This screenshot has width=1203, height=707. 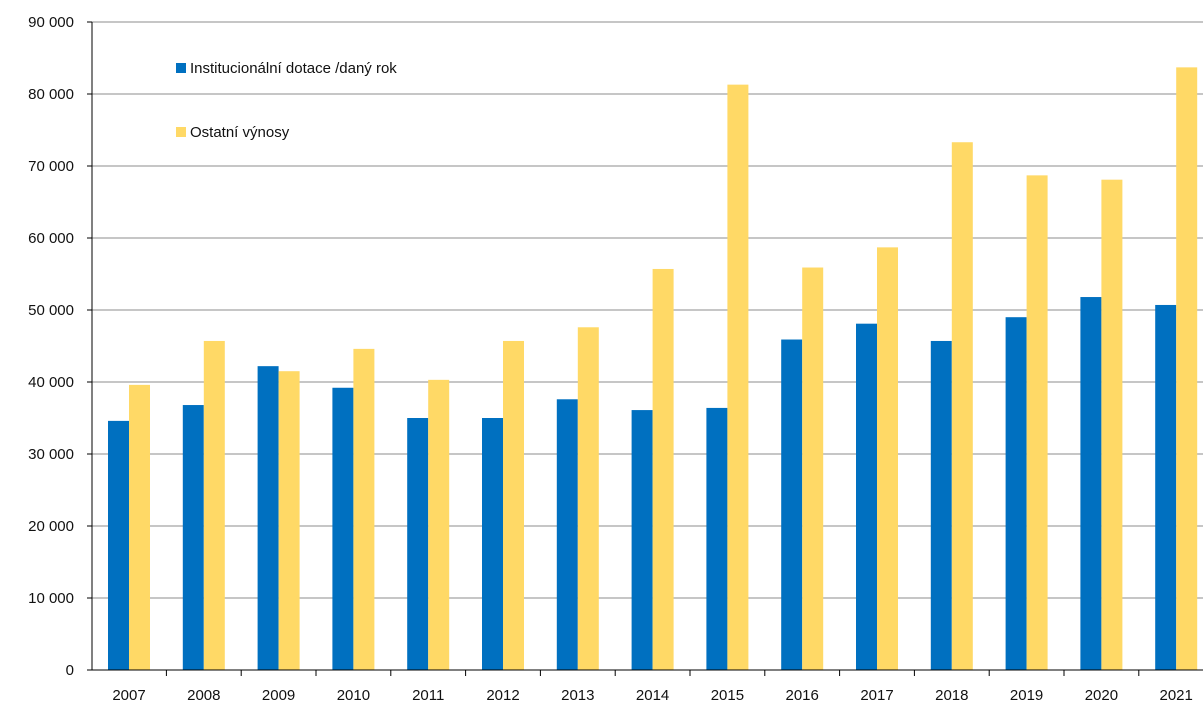 I want to click on bar-institucionalni-dotace-2020, so click(x=1091, y=483).